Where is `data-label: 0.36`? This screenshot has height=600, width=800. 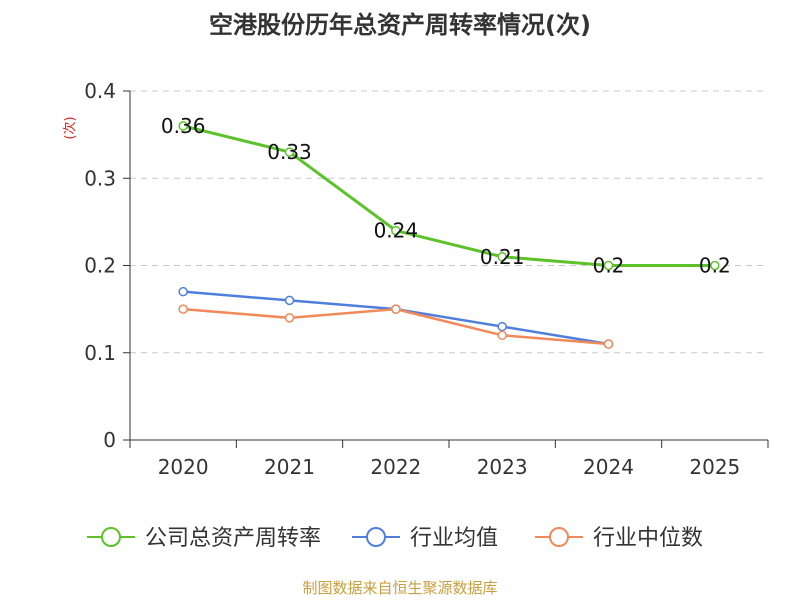
data-label: 0.36 is located at coordinates (183, 126).